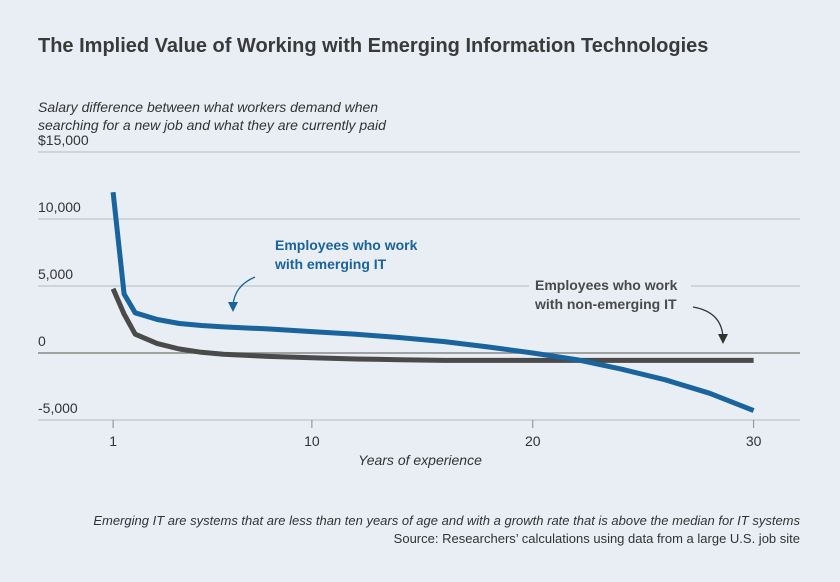 This screenshot has width=840, height=582. I want to click on y-tick-label: 10,000, so click(59, 207).